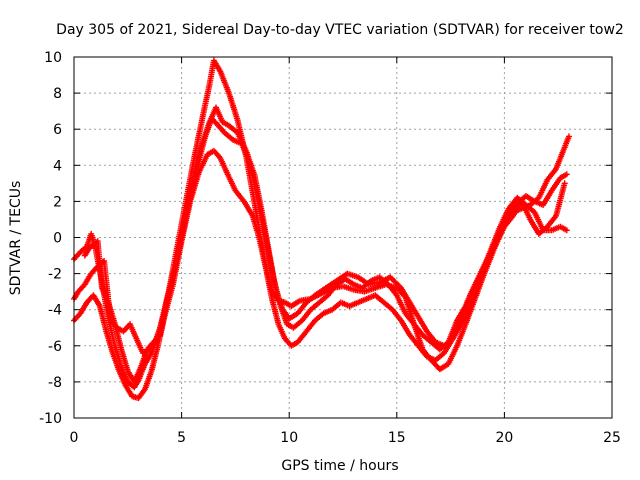  Describe the element at coordinates (339, 466) in the screenshot. I see `x-axis-label: GPS time / hours` at that location.